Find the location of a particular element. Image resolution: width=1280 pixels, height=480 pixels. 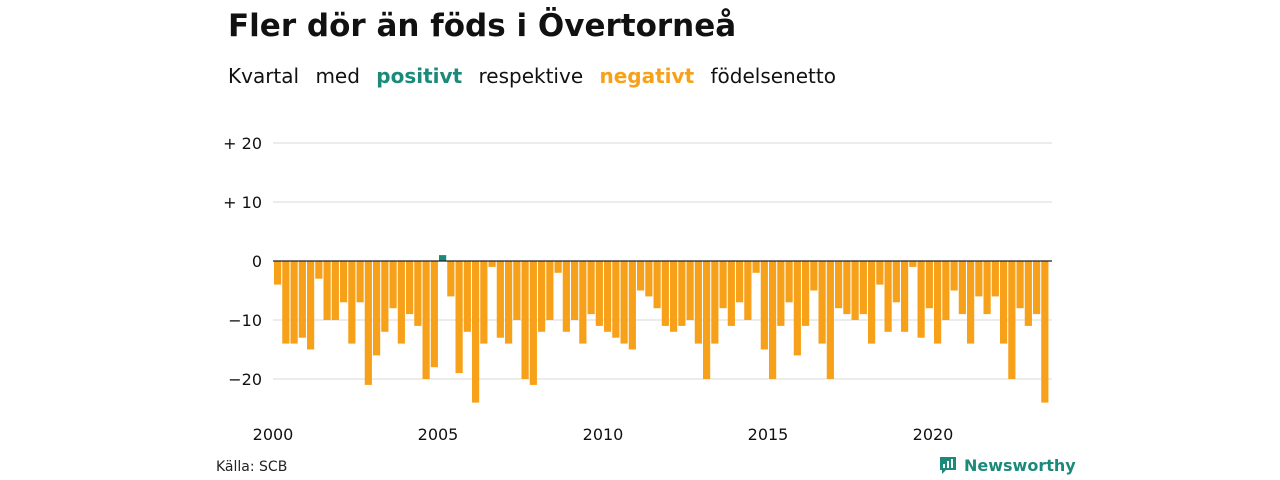

x-tick-label: 2005 is located at coordinates (438, 434).